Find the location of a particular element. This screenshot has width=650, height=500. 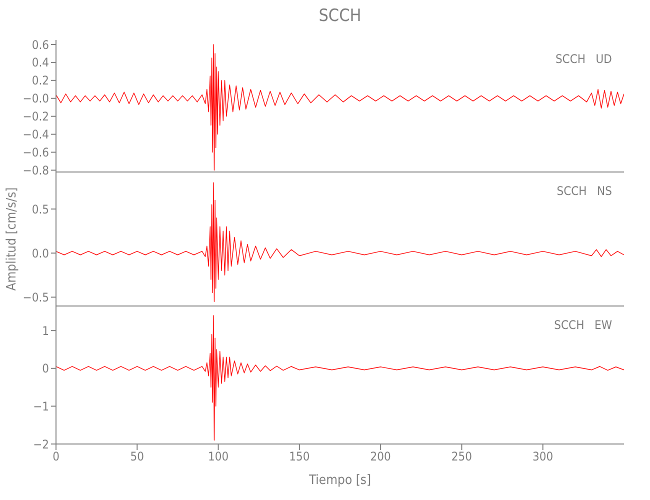

y-tick-label: 0.4 is located at coordinates (41, 63).